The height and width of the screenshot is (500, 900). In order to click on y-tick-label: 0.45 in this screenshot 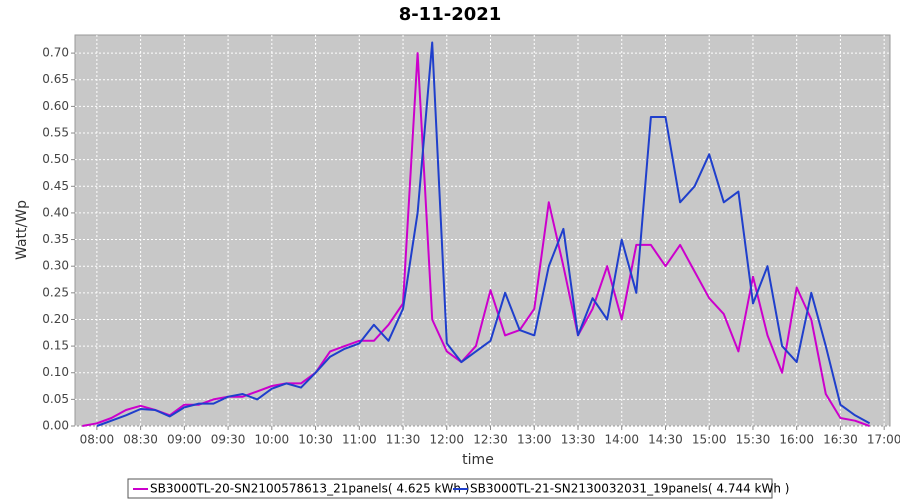, I will do `click(55, 186)`.